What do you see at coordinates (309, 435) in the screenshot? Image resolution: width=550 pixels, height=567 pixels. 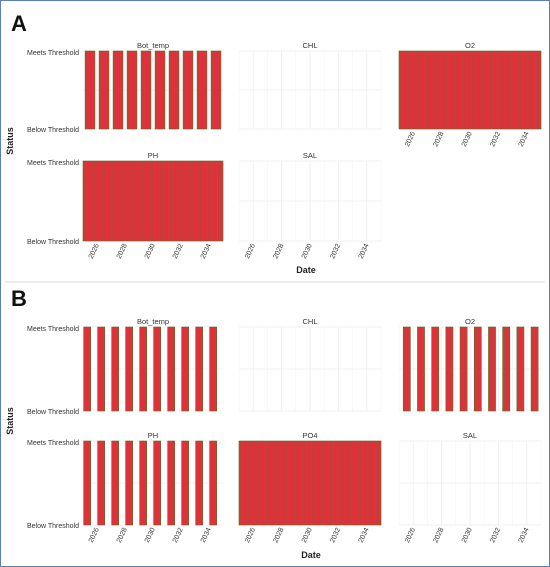 I see `facet-title: PO4` at bounding box center [309, 435].